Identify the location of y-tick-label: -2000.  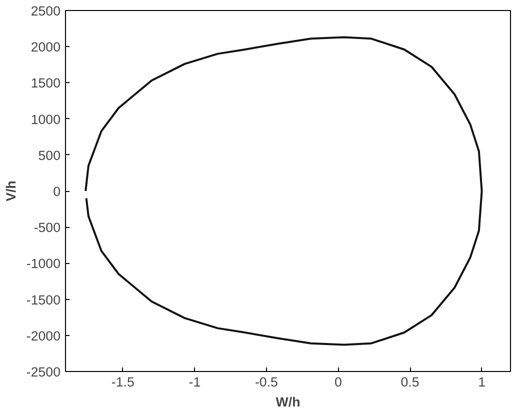
(43, 336).